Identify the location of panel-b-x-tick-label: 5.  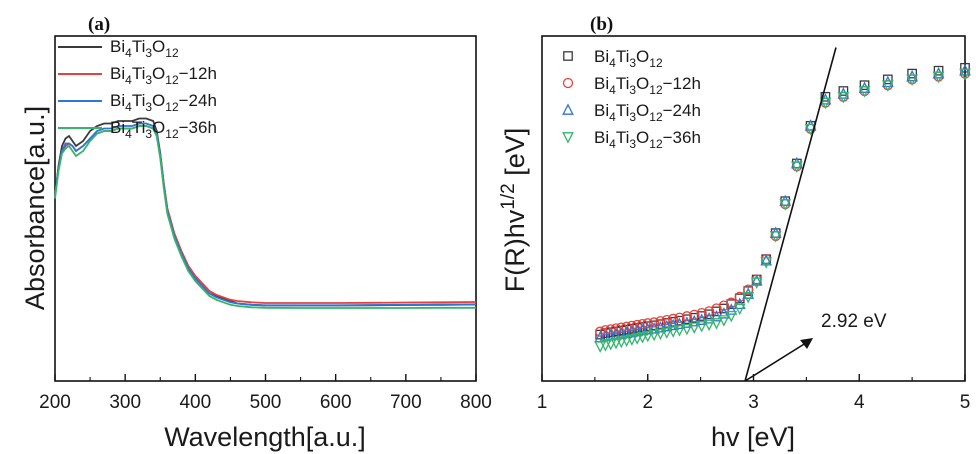
(965, 402).